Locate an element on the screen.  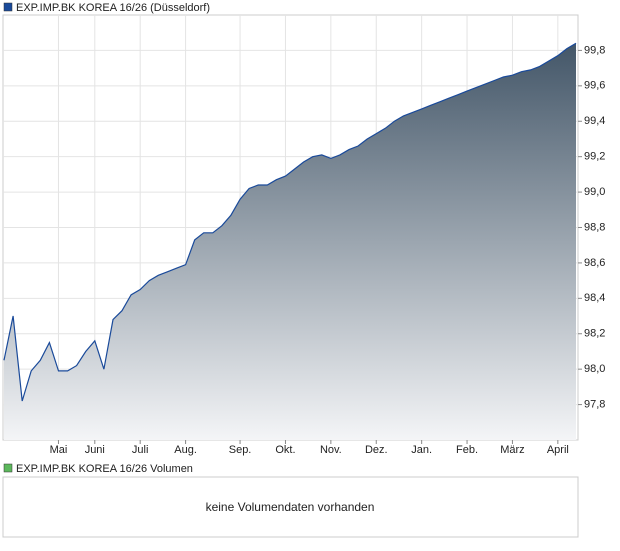
y-tick-label: 99,8 is located at coordinates (594, 50).